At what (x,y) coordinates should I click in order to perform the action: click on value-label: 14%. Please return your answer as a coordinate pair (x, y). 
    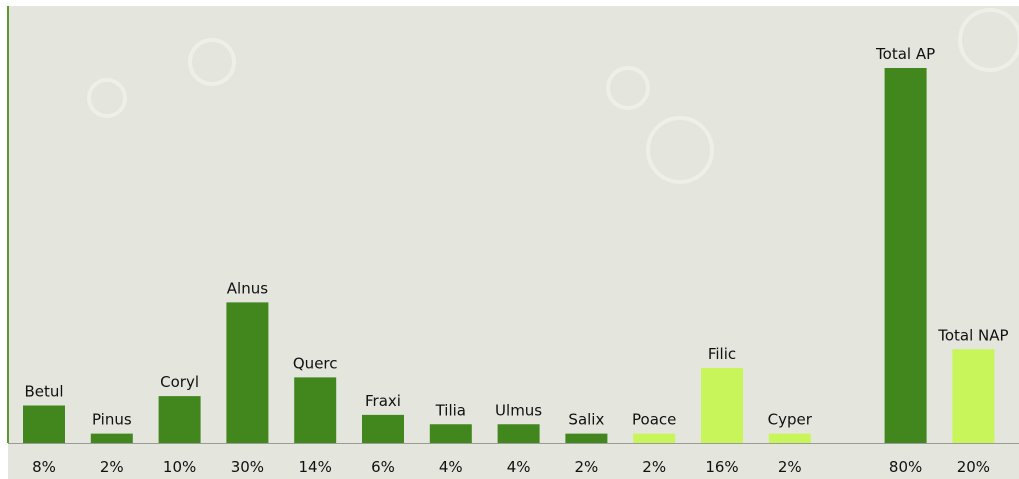
    Looking at the image, I should click on (315, 467).